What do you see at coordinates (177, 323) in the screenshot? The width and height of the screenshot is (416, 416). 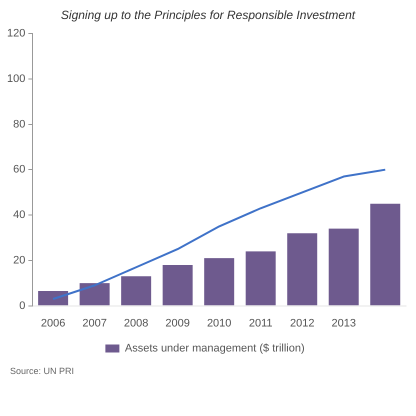 I see `x-tick-label: 2009` at bounding box center [177, 323].